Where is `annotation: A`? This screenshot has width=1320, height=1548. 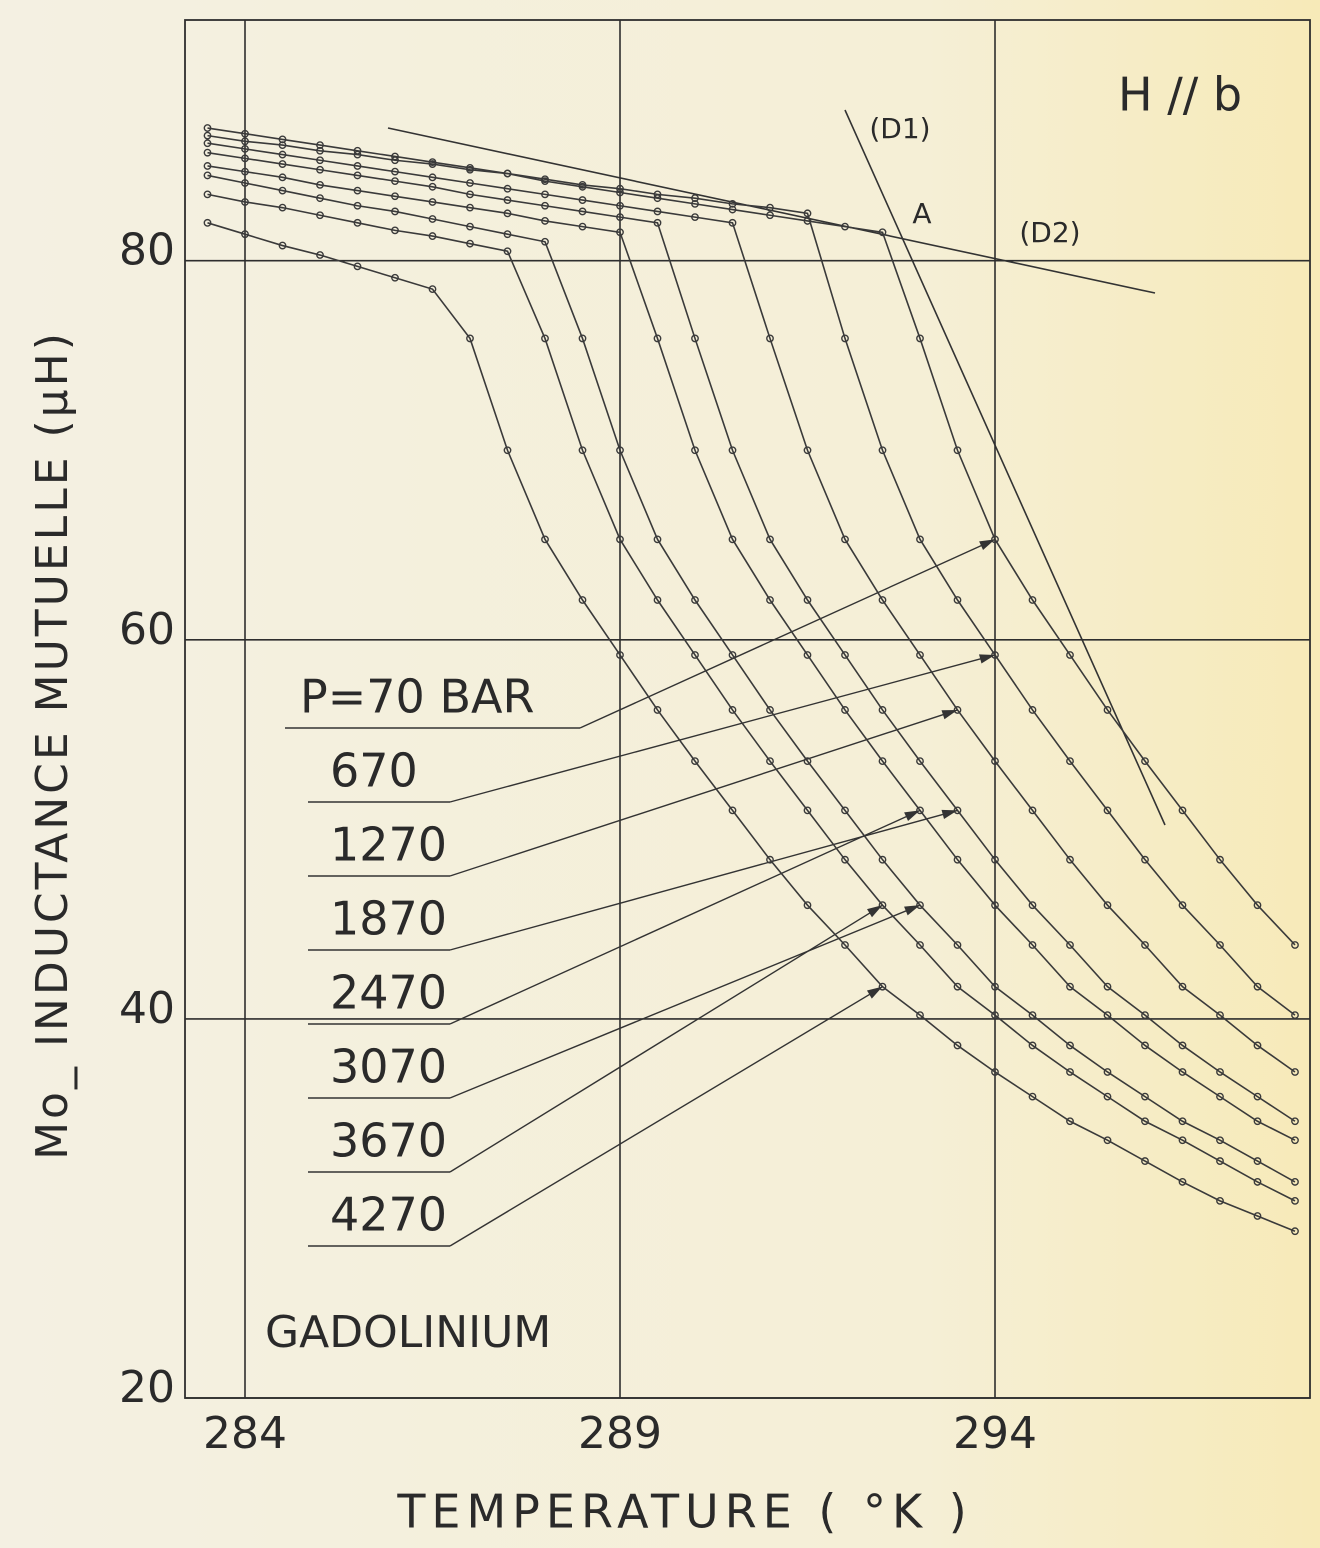 annotation: A is located at coordinates (921, 213).